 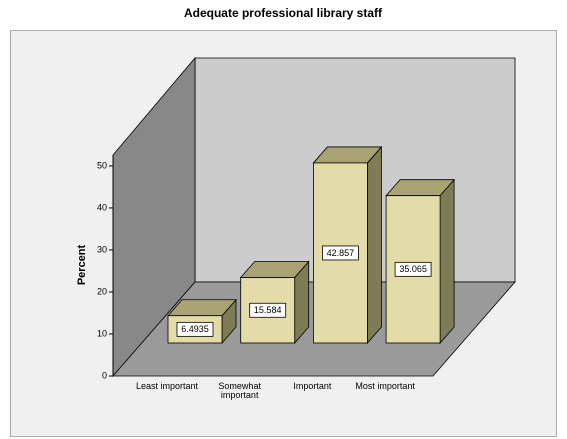 What do you see at coordinates (312, 386) in the screenshot?
I see `x-tick-label: Important` at bounding box center [312, 386].